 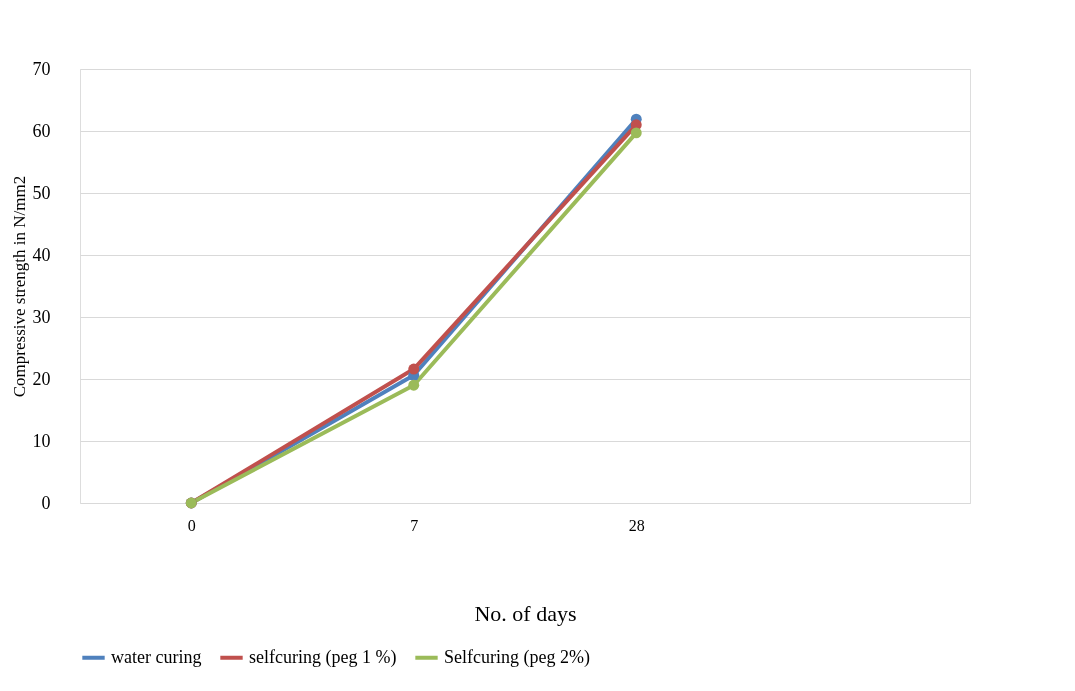 What do you see at coordinates (414, 525) in the screenshot?
I see `x-tick-label: 7` at bounding box center [414, 525].